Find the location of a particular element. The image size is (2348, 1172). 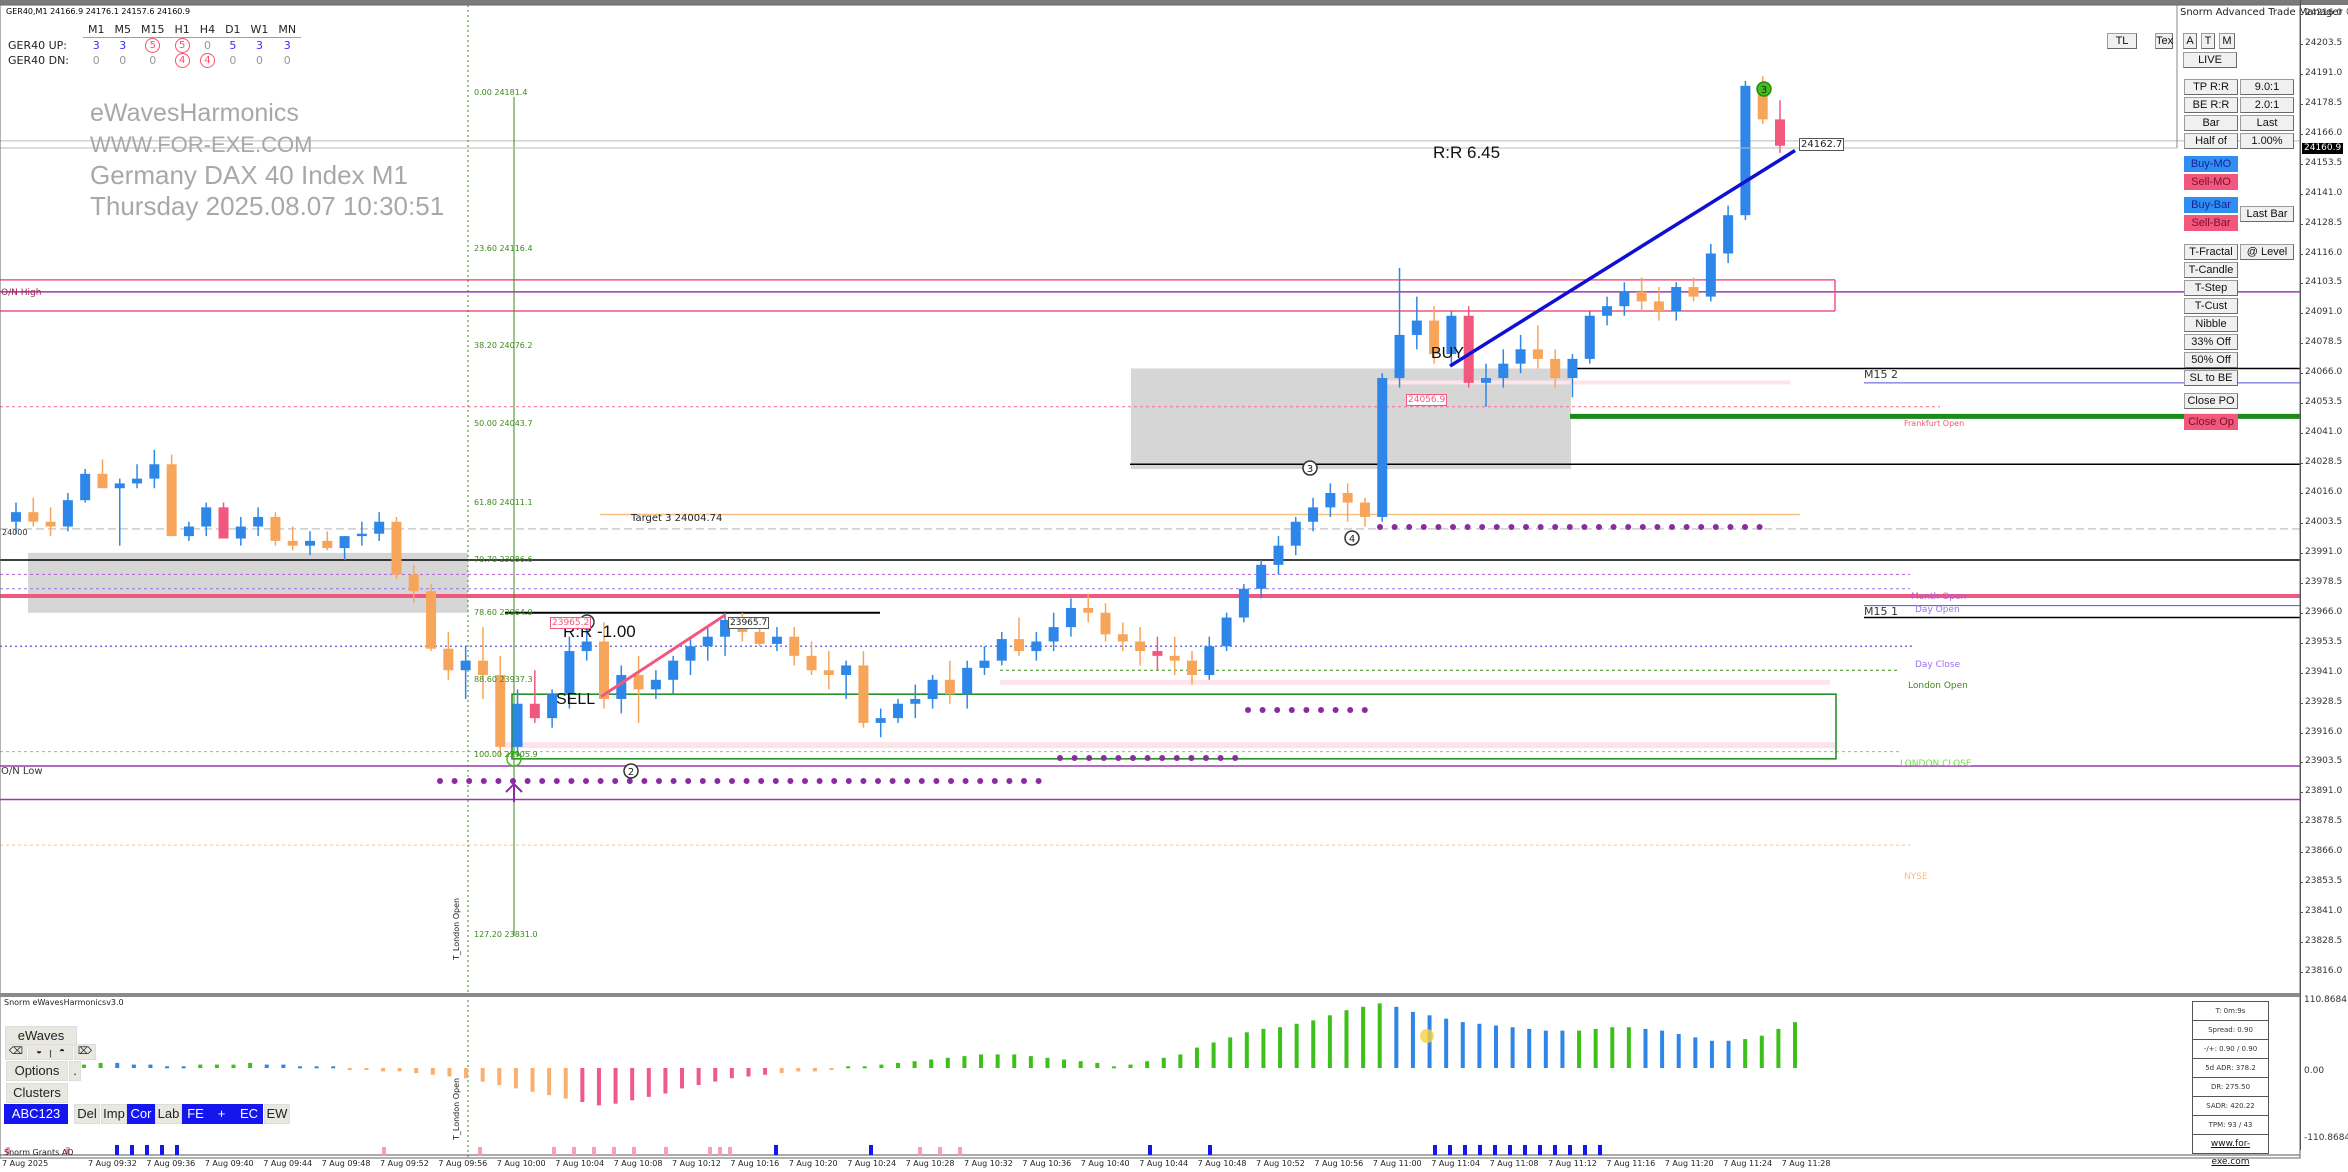

ew-button: EW is located at coordinates (277, 1114).